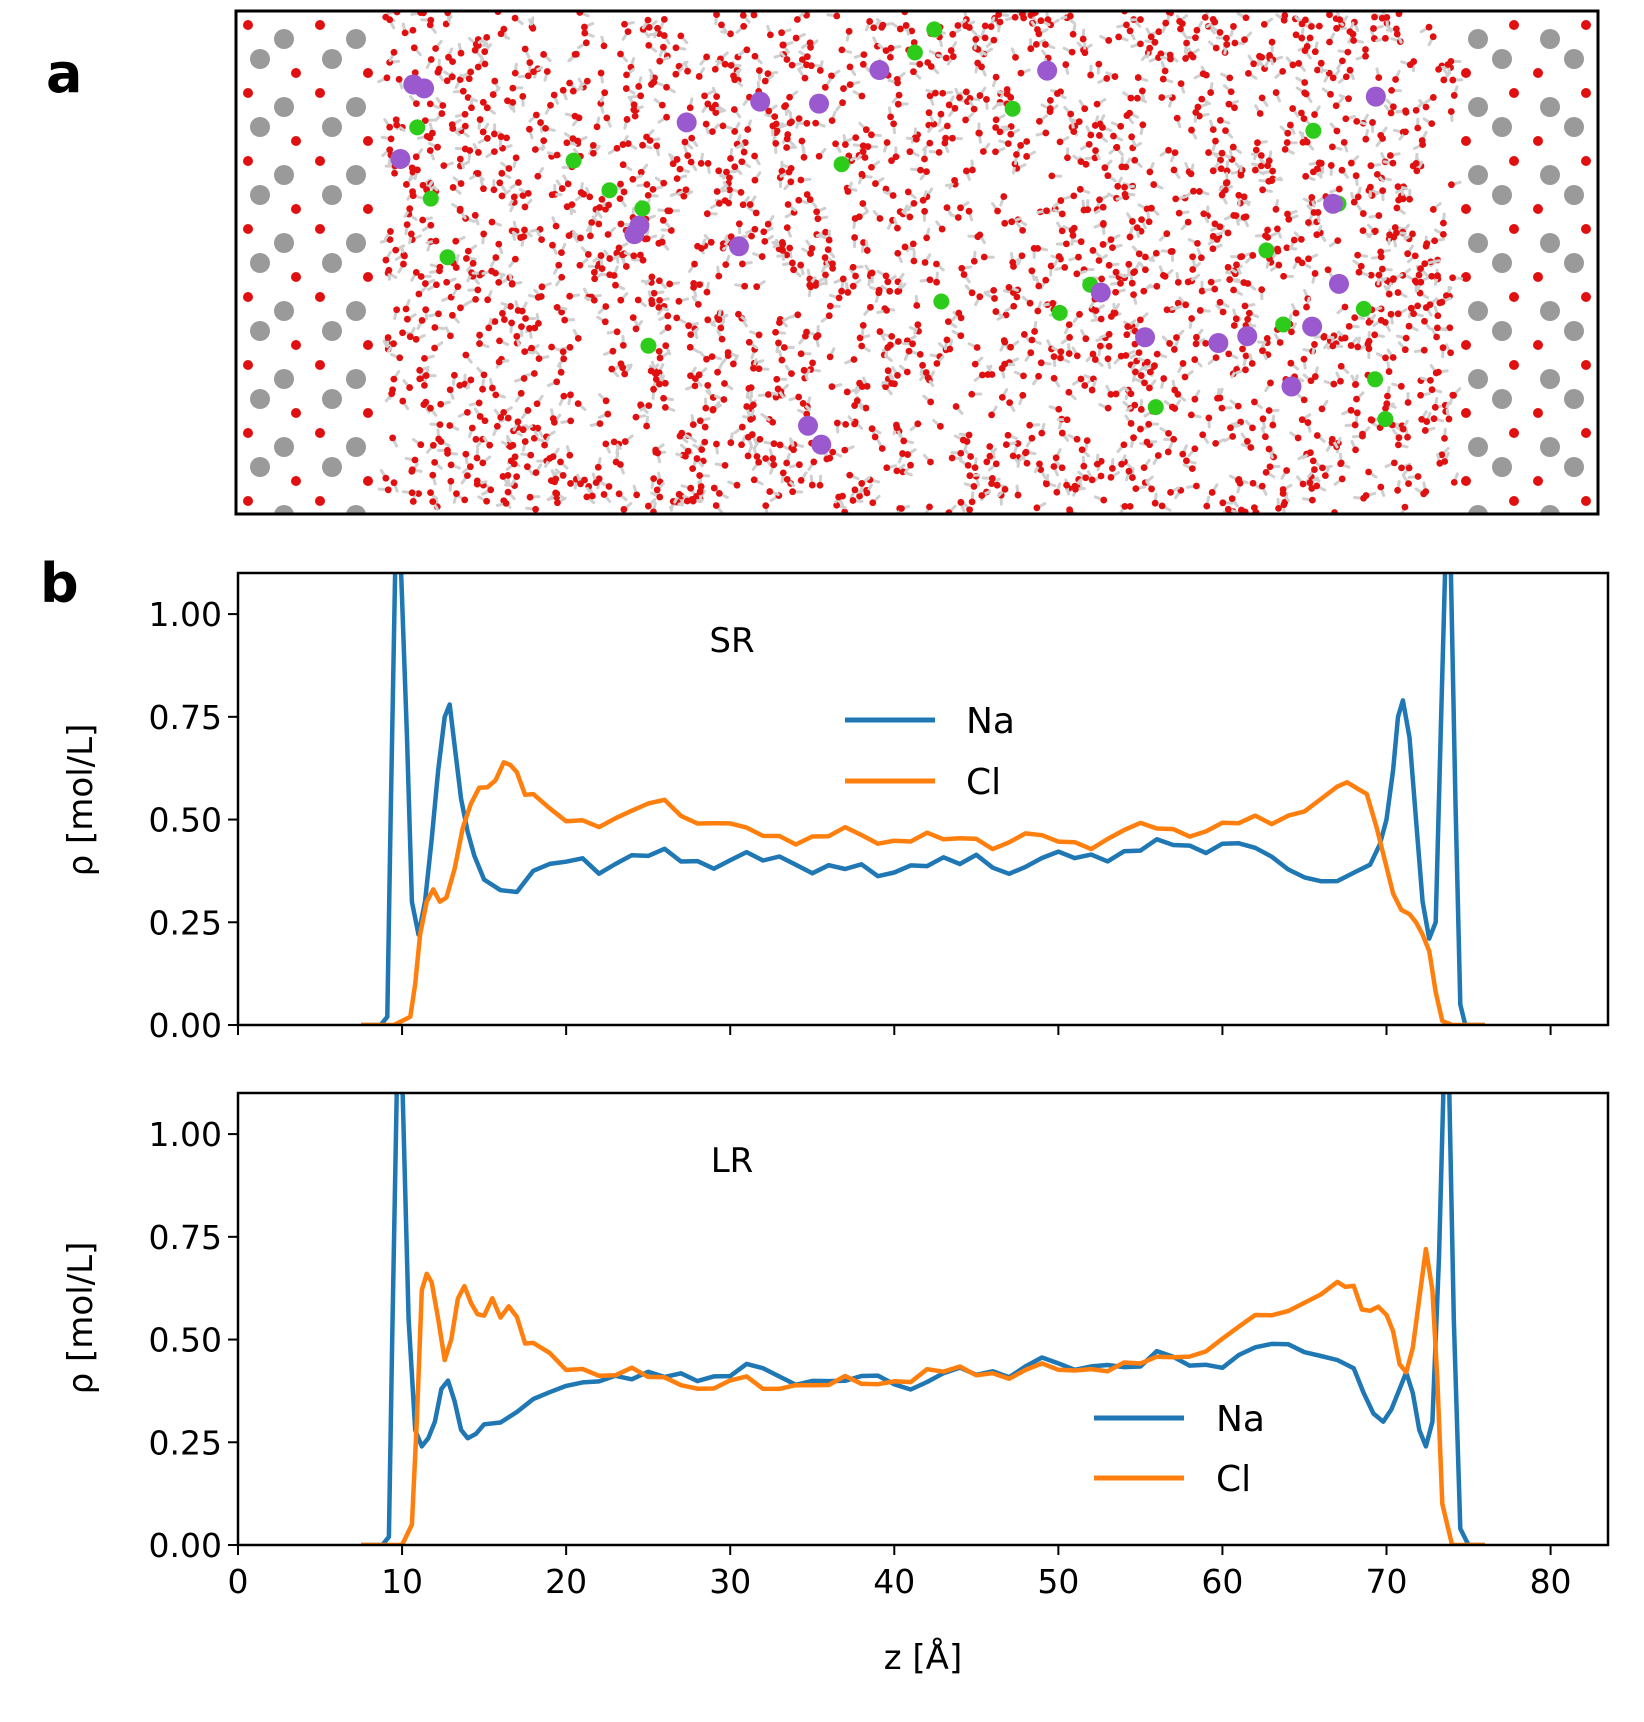 The width and height of the screenshot is (1644, 1722). Describe the element at coordinates (64, 73) in the screenshot. I see `panel-label-a: a` at that location.